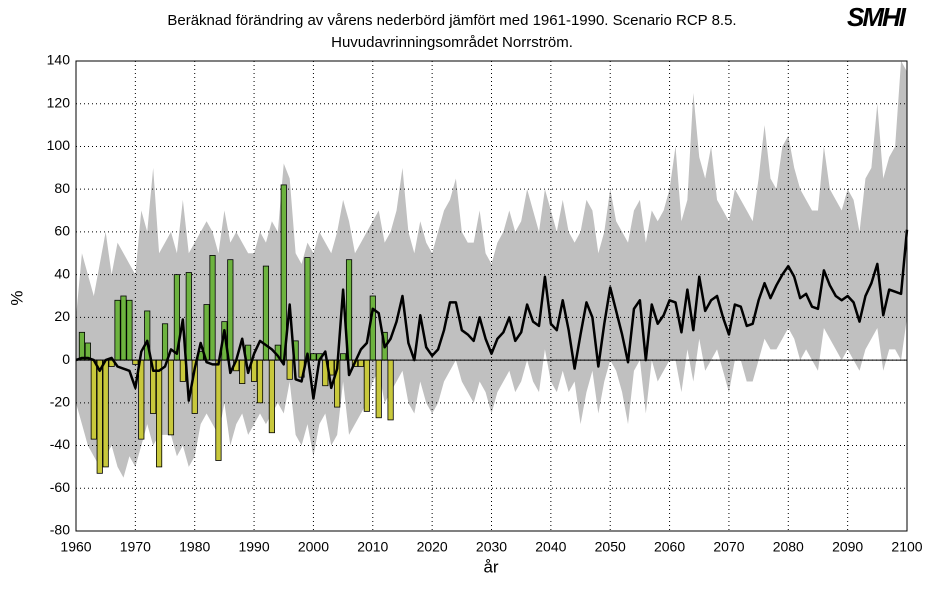 The height and width of the screenshot is (591, 946). I want to click on x-tick-label: 2000, so click(313, 547).